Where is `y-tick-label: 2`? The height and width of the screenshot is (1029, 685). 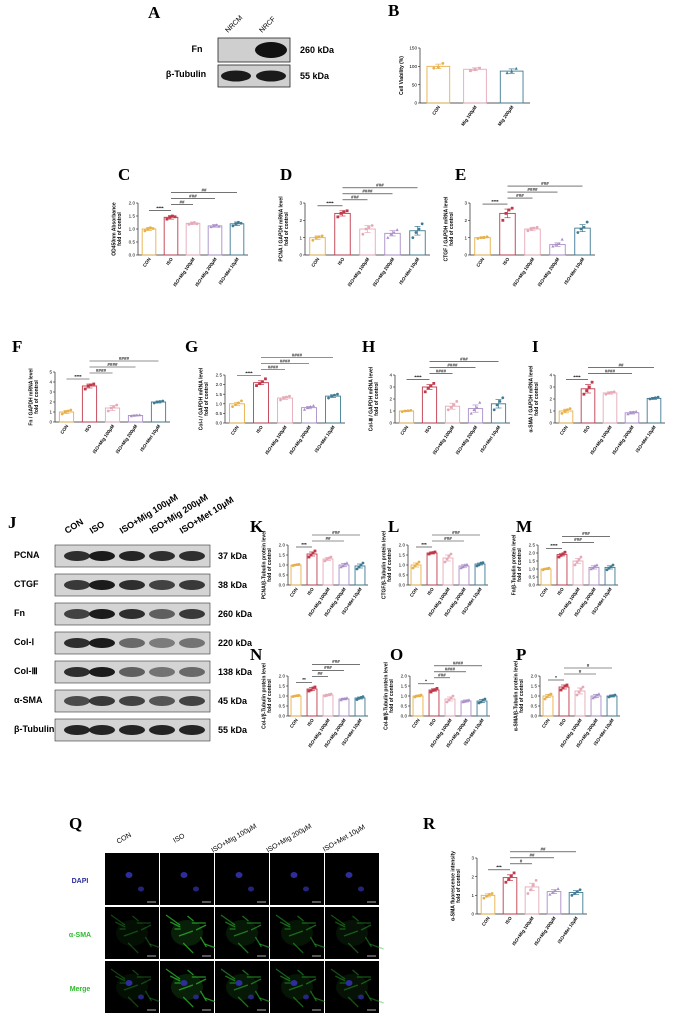 y-tick-label: 2 is located at coordinates (300, 220).